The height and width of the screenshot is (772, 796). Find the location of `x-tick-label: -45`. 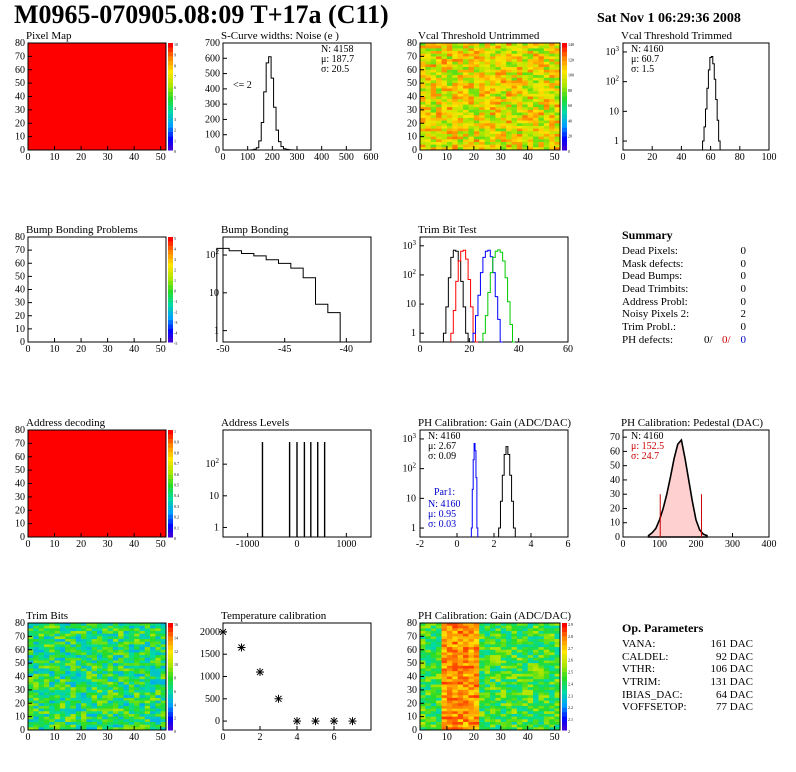

x-tick-label: -45 is located at coordinates (284, 349).